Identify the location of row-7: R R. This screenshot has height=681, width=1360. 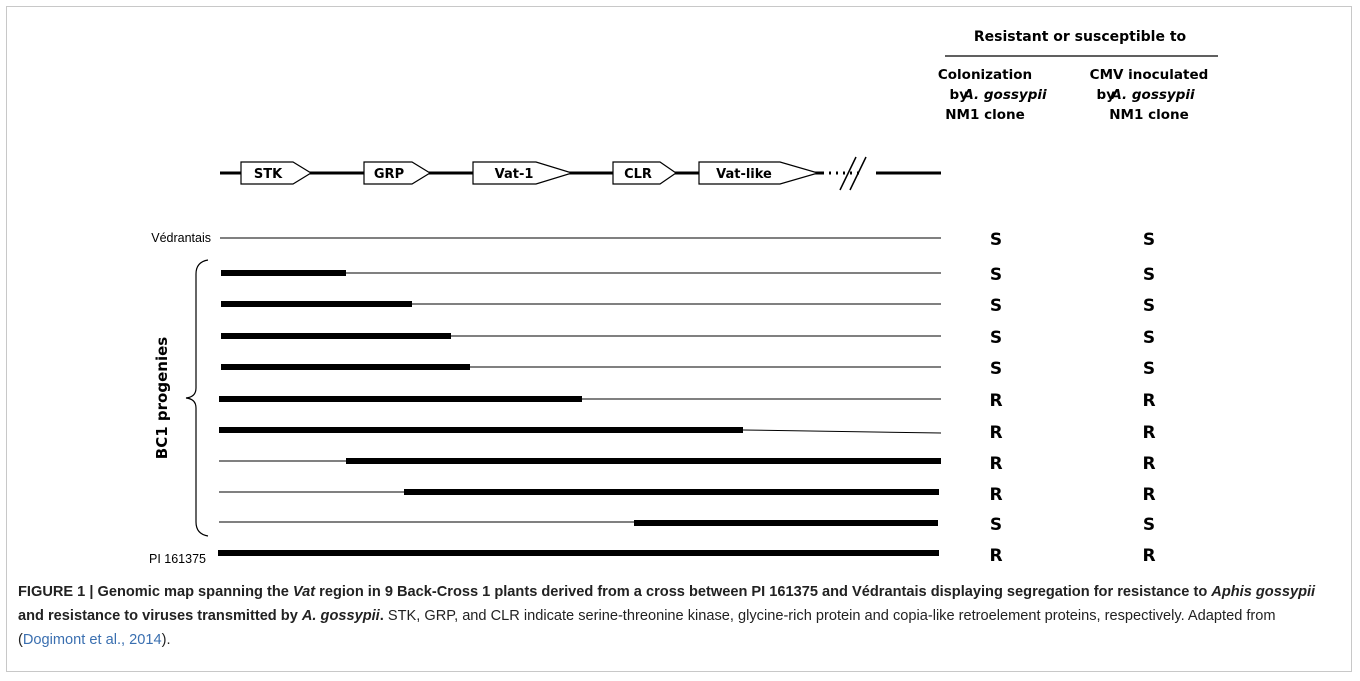
(687, 464).